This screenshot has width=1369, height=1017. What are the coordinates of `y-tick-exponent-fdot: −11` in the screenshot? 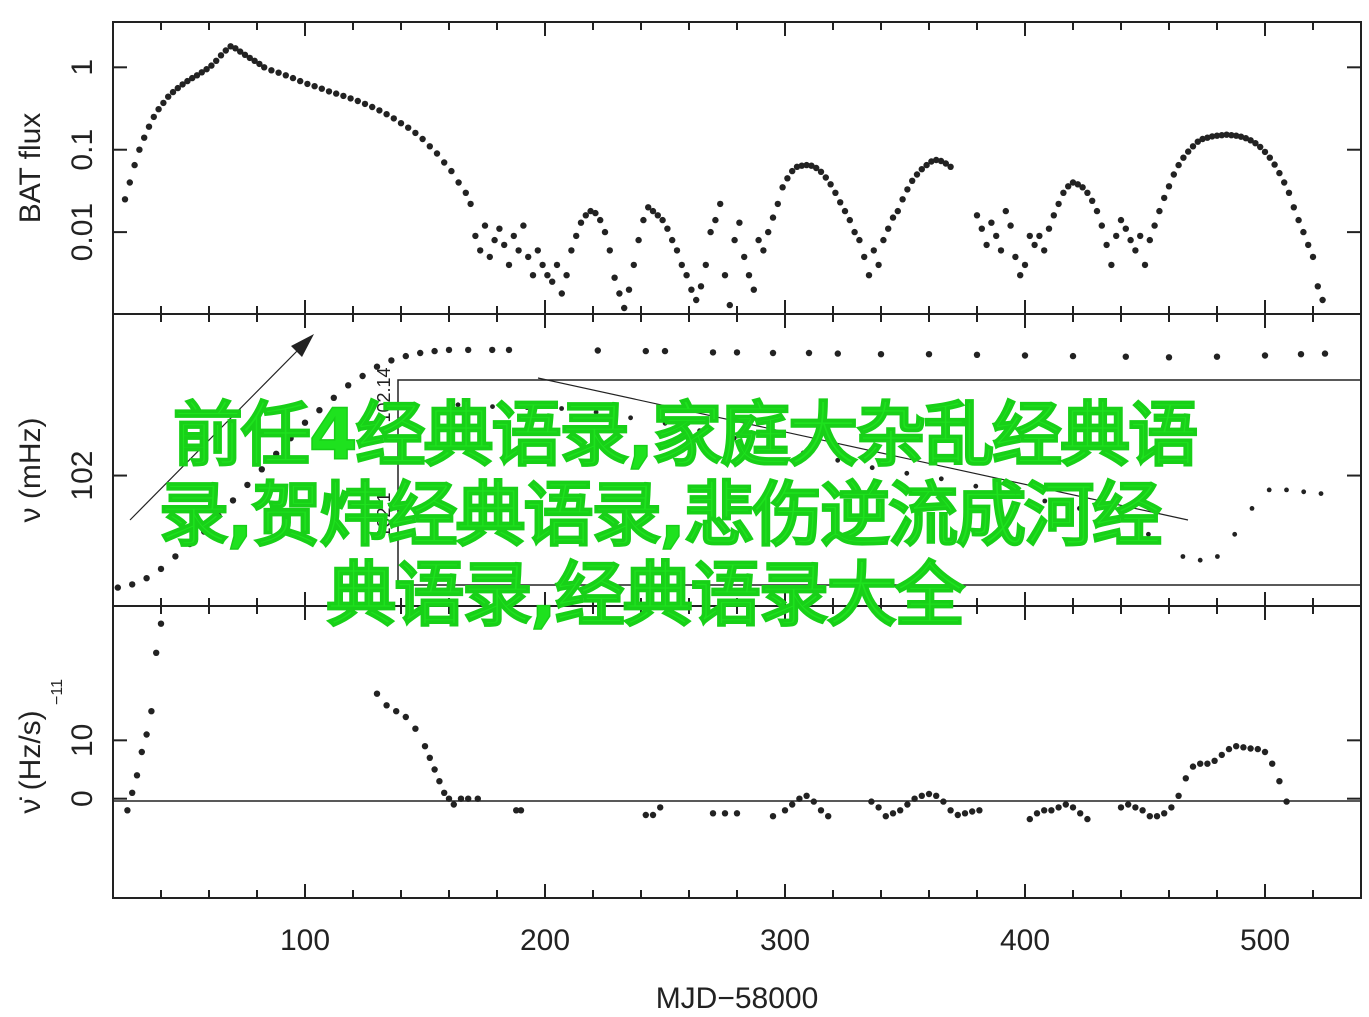 It's located at (57, 692).